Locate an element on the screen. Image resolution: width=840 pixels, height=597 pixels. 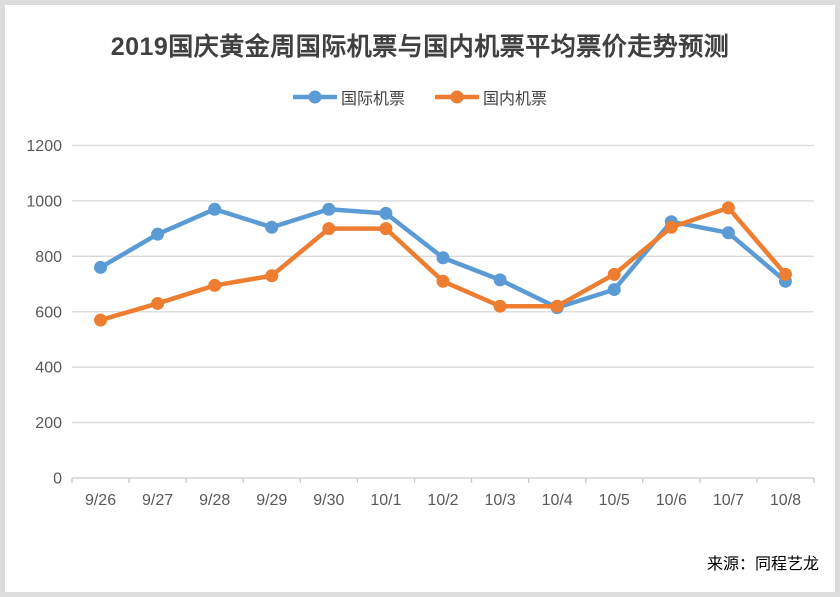
x-tick-label: 10/6 is located at coordinates (671, 500).